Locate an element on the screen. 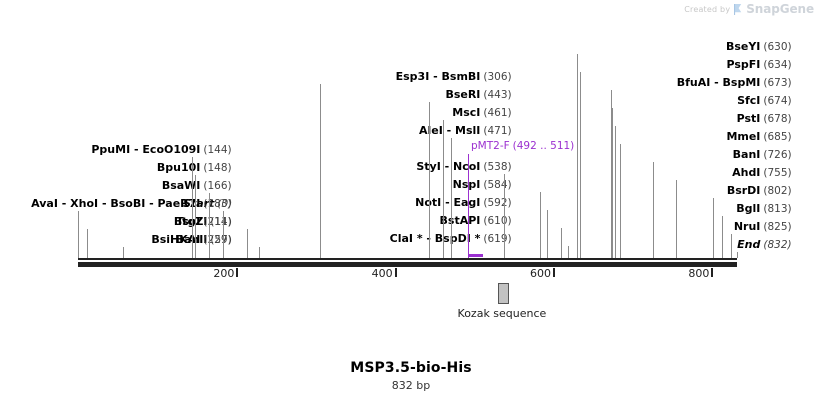  site-position: (673) is located at coordinates (777, 83).